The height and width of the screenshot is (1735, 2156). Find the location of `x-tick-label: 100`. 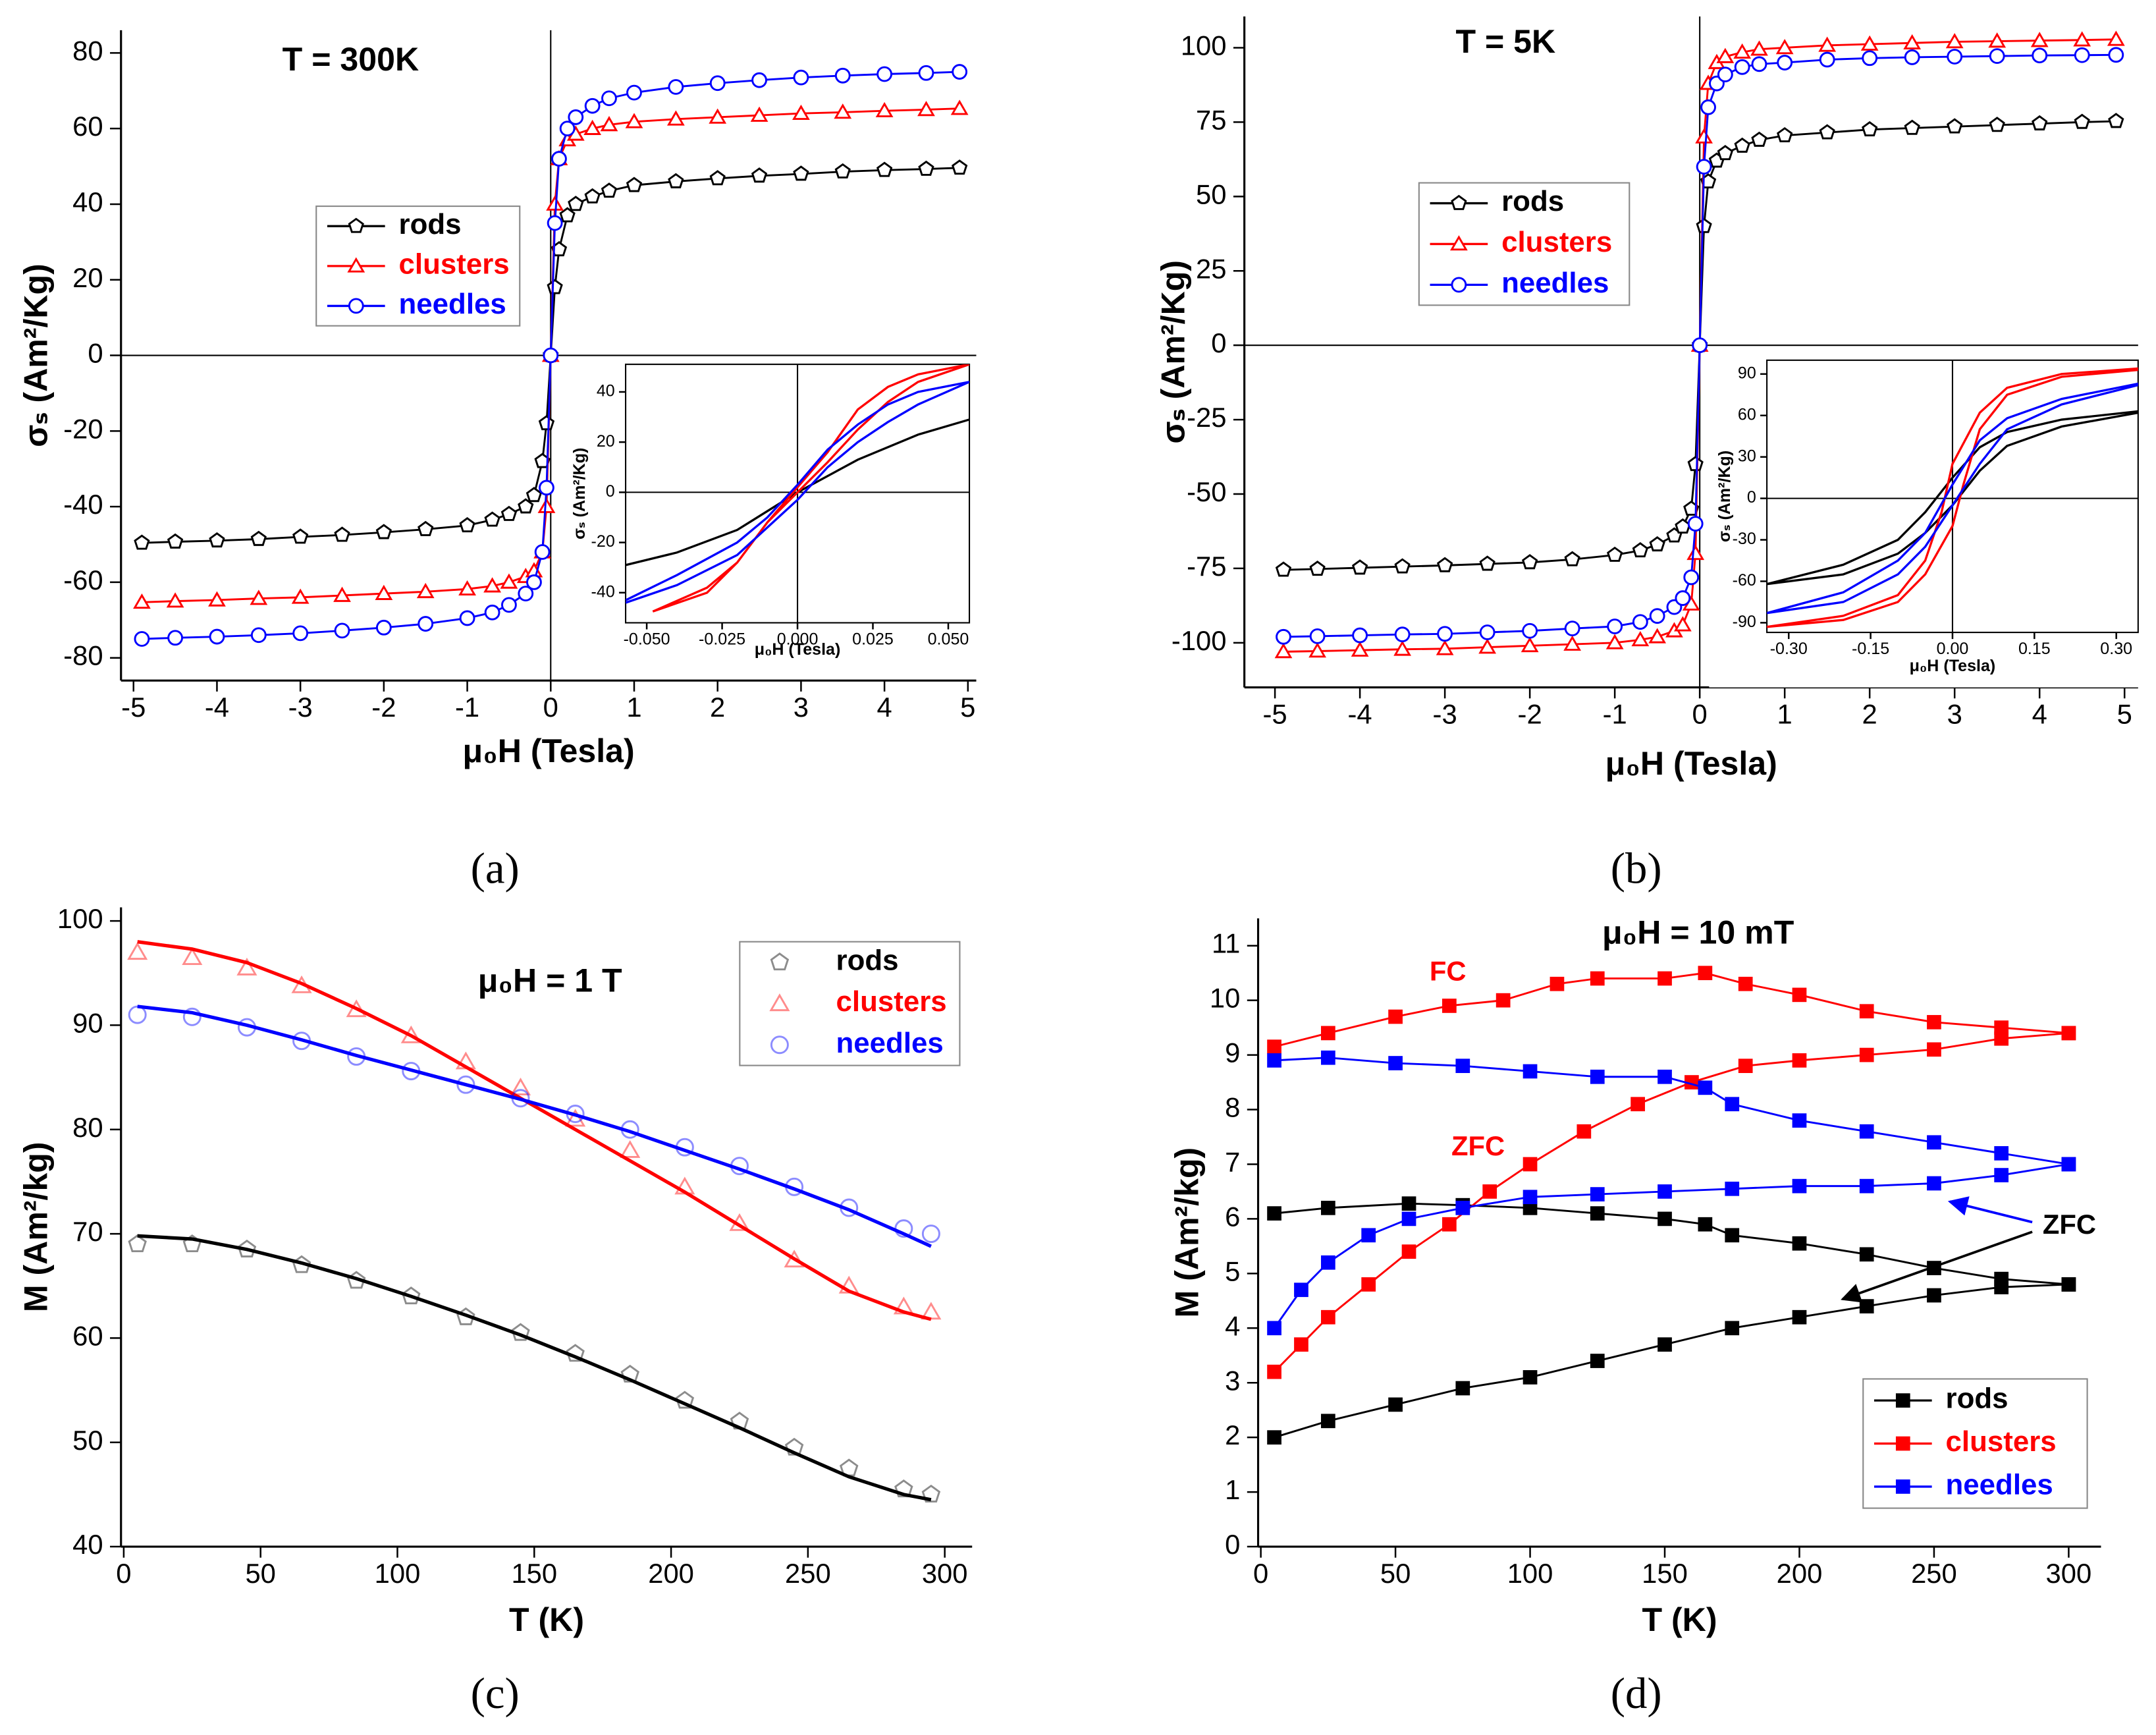

x-tick-label: 100 is located at coordinates (1530, 1573).